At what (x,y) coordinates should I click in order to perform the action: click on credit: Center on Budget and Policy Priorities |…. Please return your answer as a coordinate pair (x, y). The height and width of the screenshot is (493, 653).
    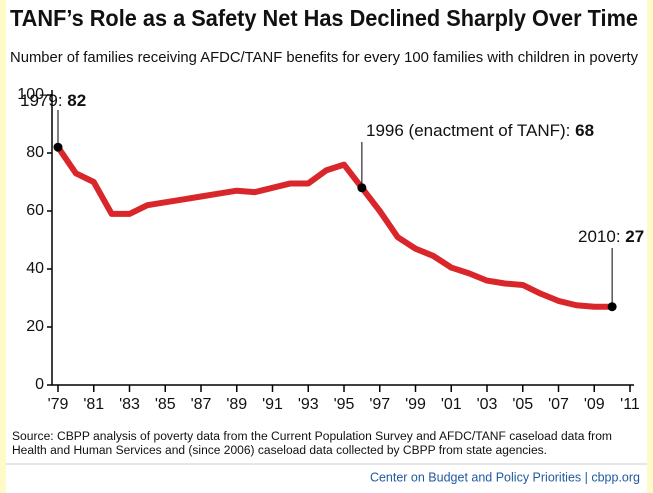
    Looking at the image, I should click on (505, 477).